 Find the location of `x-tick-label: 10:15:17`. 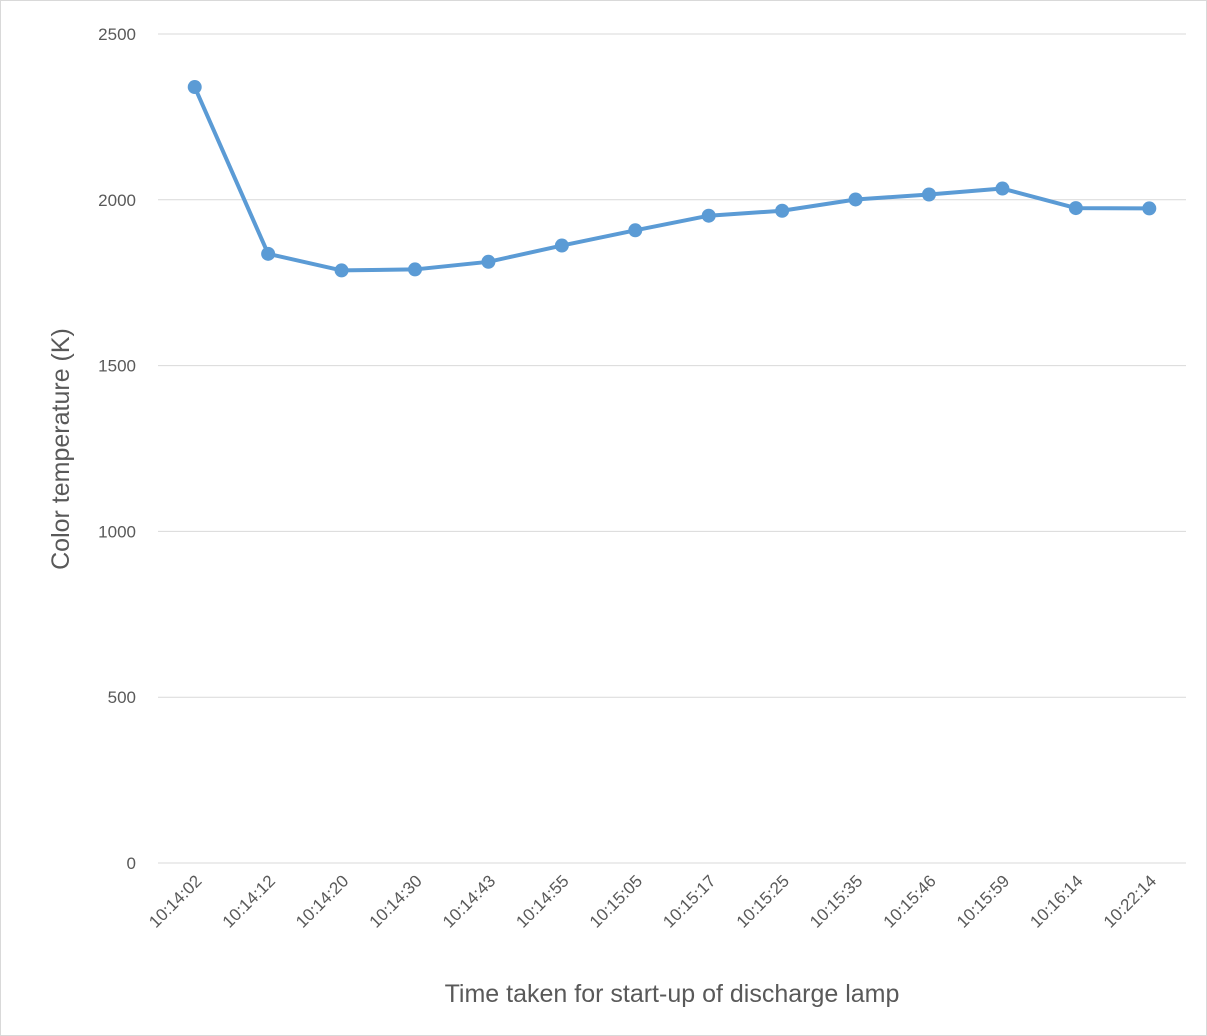

x-tick-label: 10:15:17 is located at coordinates (689, 901).